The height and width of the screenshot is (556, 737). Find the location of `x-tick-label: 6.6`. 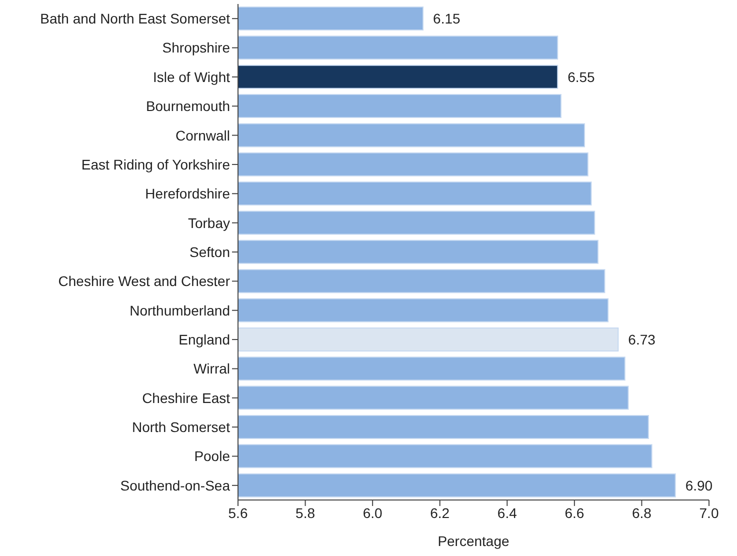

x-tick-label: 6.6 is located at coordinates (574, 512).